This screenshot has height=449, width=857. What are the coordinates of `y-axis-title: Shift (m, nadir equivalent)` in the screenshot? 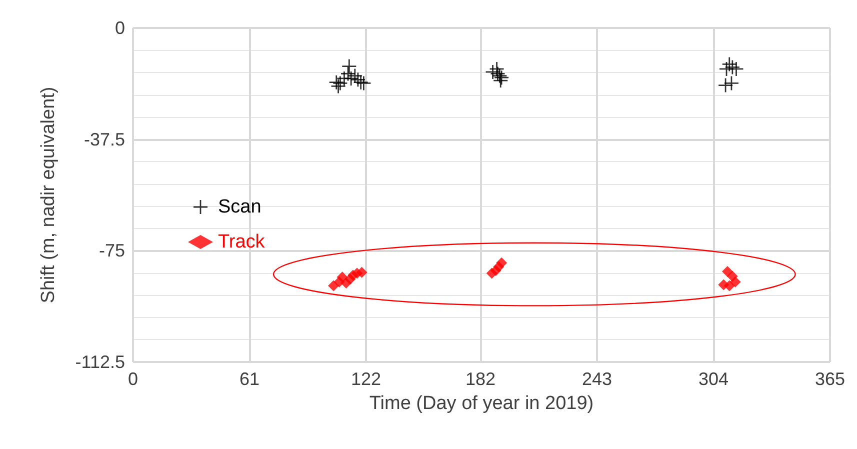 It's located at (48, 195).